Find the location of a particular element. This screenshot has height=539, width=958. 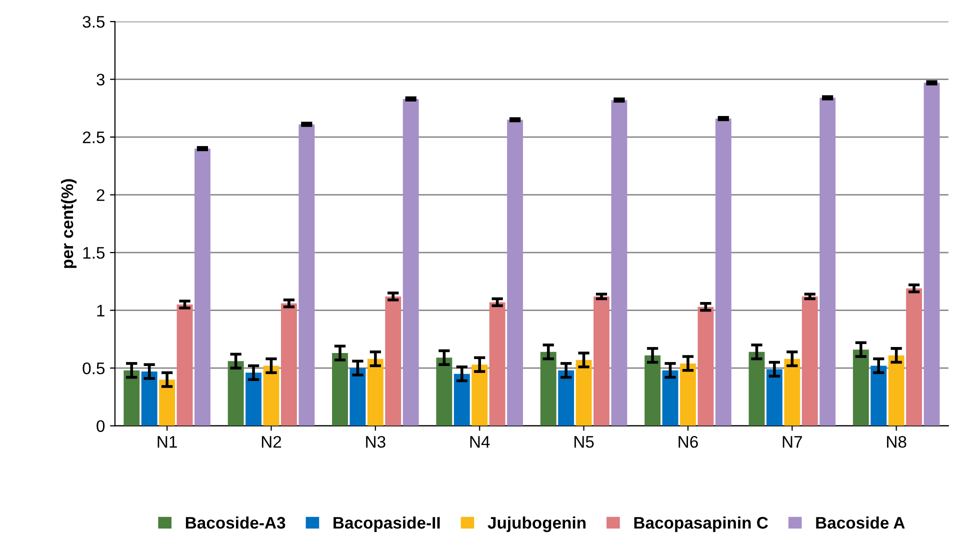

y-tick-label: 2 is located at coordinates (100, 195).